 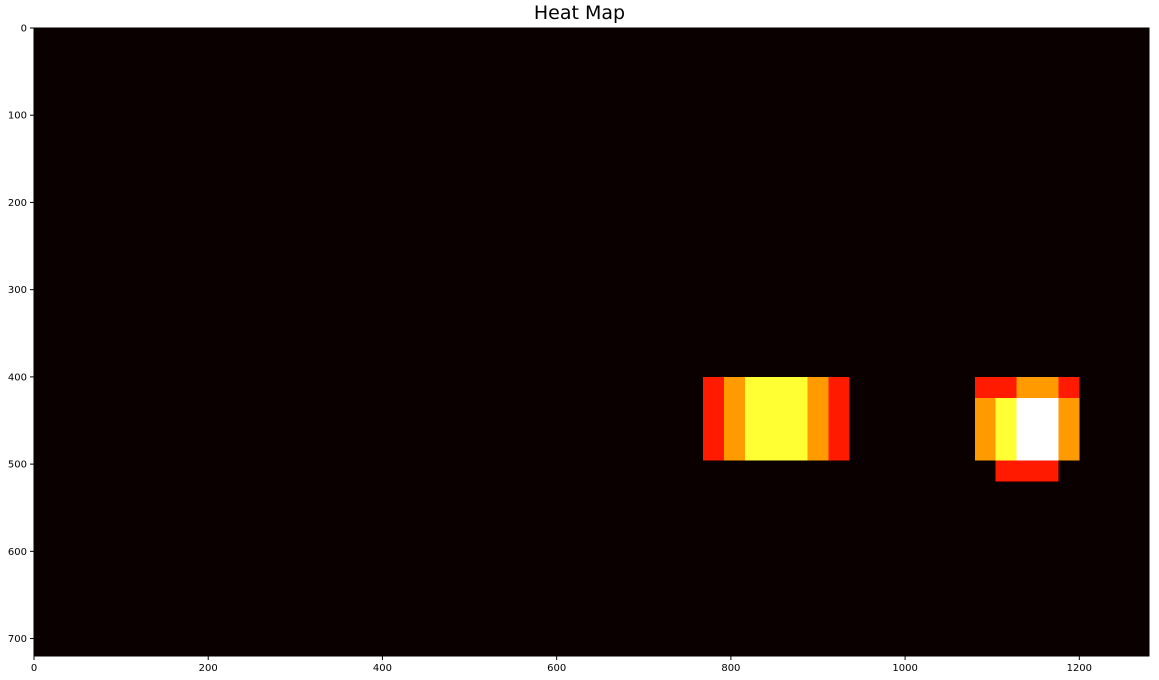 I want to click on x-tick-label: 400, so click(x=382, y=668).